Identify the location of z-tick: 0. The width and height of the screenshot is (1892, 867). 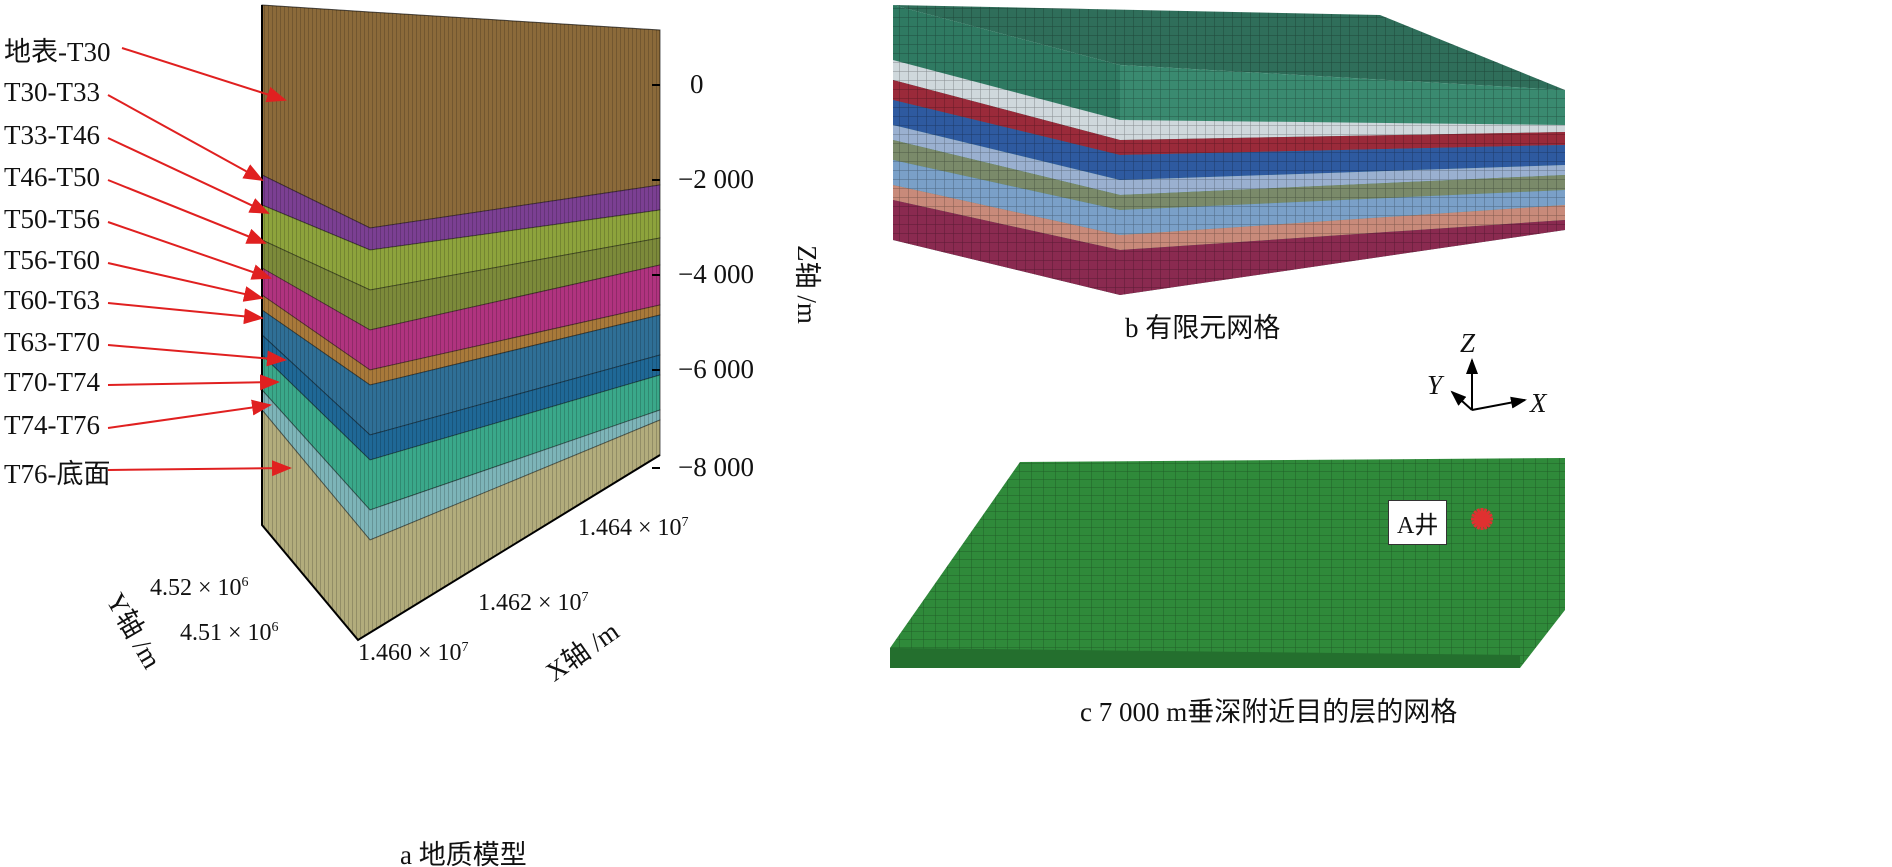
(697, 84).